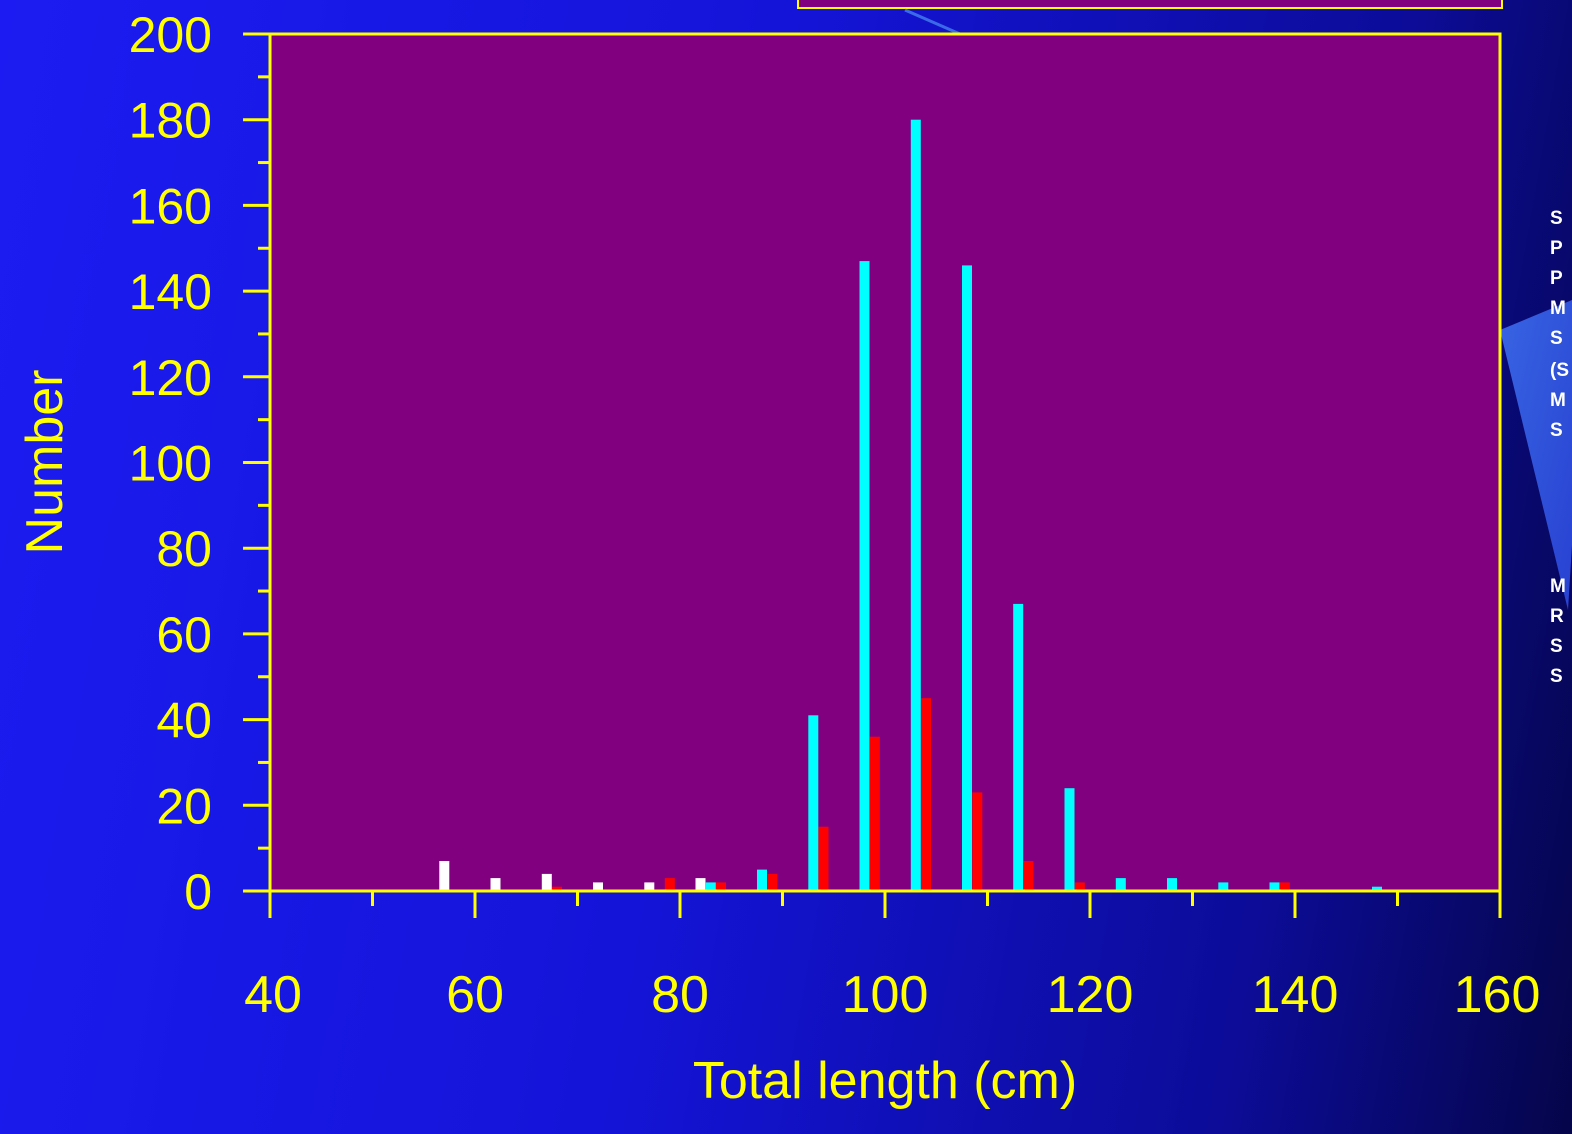  Describe the element at coordinates (170, 35) in the screenshot. I see `y-tick-label: 200` at that location.